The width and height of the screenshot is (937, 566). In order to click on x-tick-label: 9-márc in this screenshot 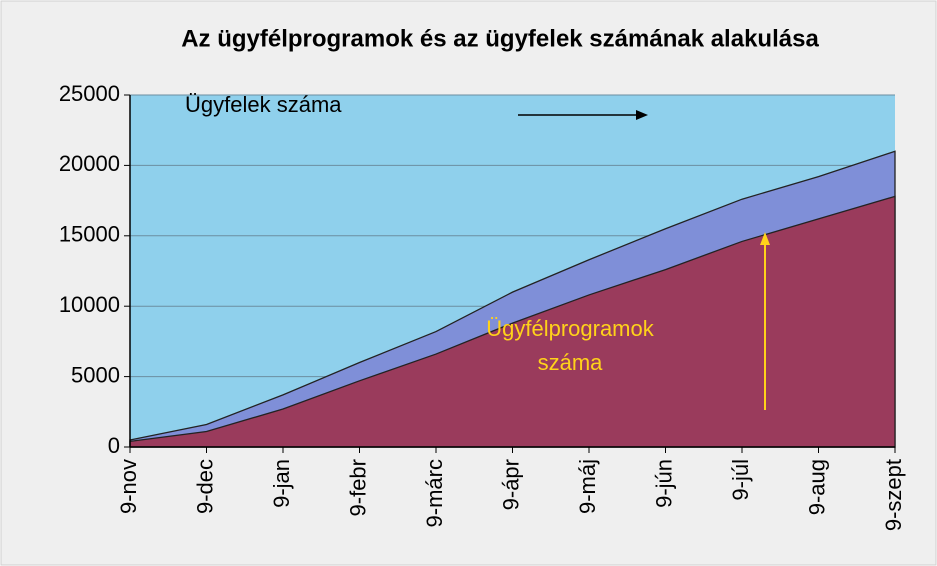, I will do `click(434, 493)`.